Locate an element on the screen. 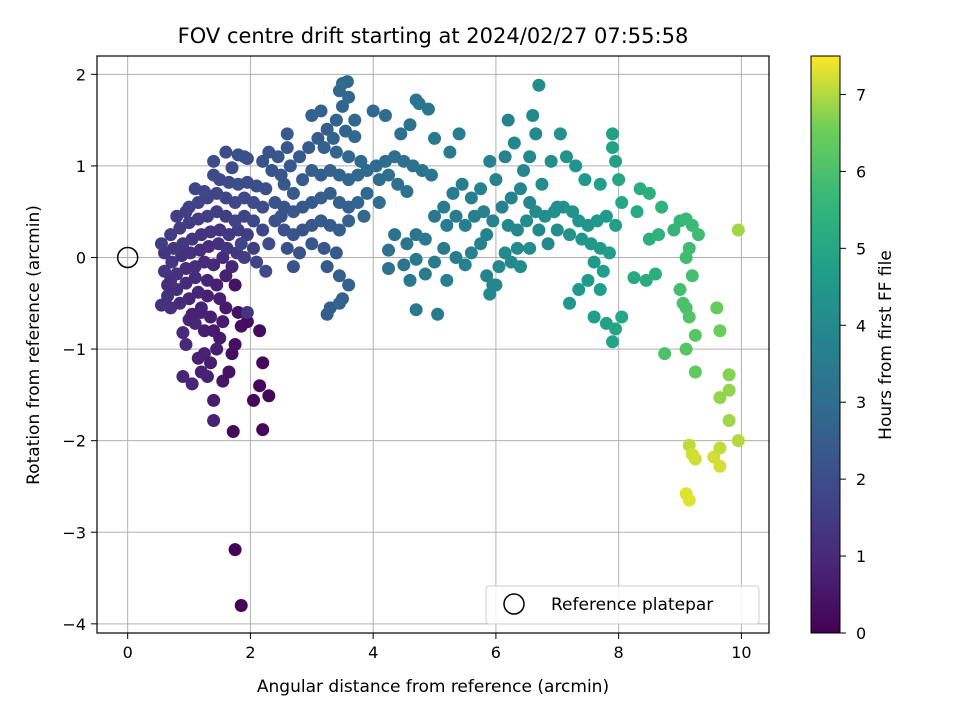 This screenshot has height=720, width=960. y-axis-label: Rotation from reference (arcmin) is located at coordinates (34, 345).